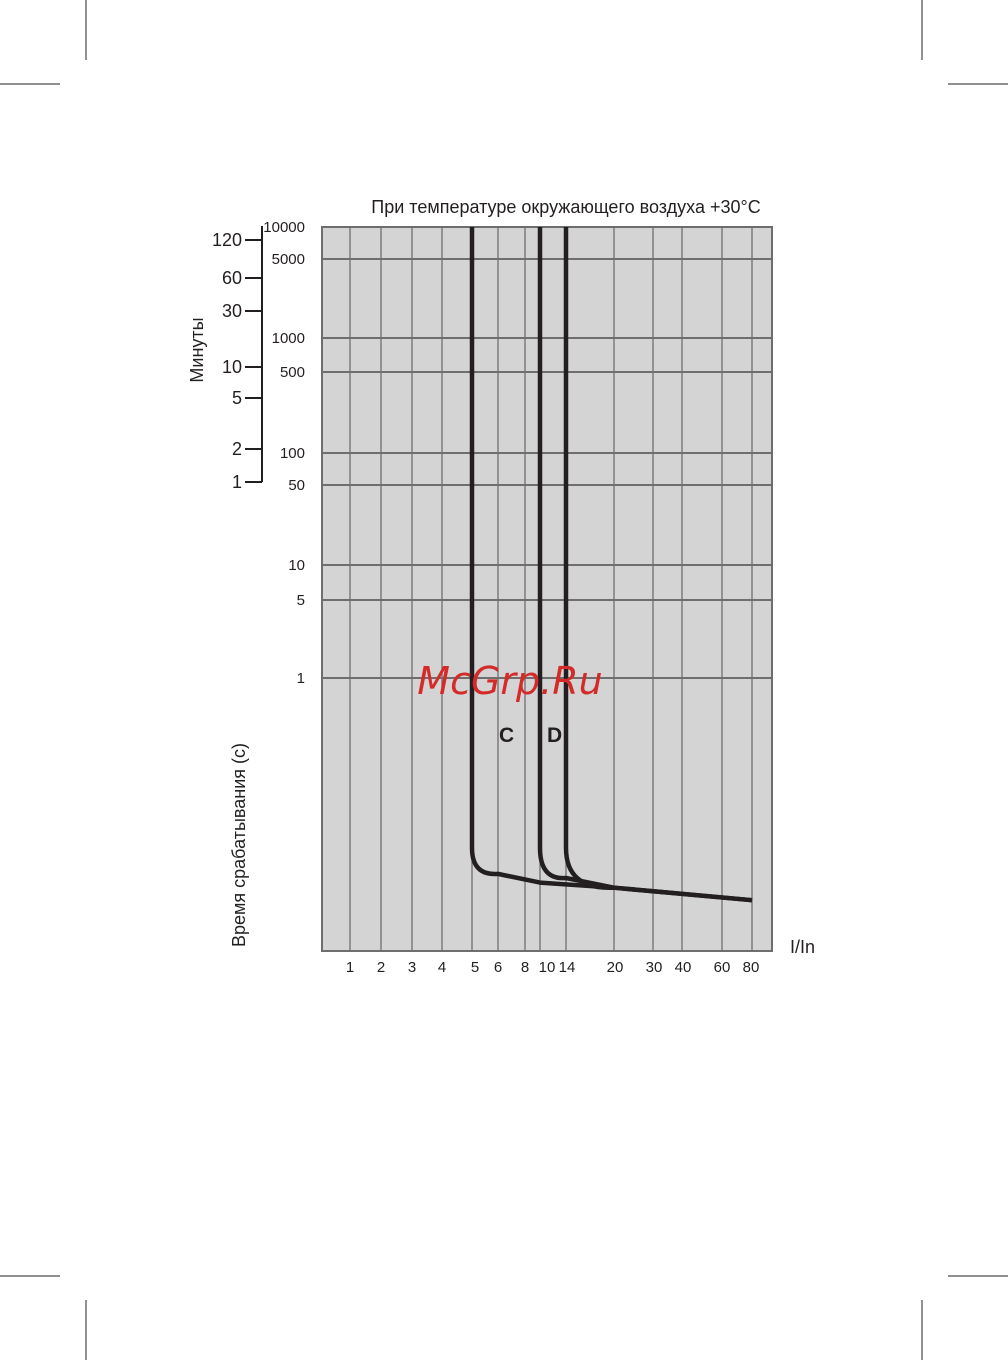 The width and height of the screenshot is (1008, 1360). I want to click on minute-axis-label: Минуты, so click(197, 349).